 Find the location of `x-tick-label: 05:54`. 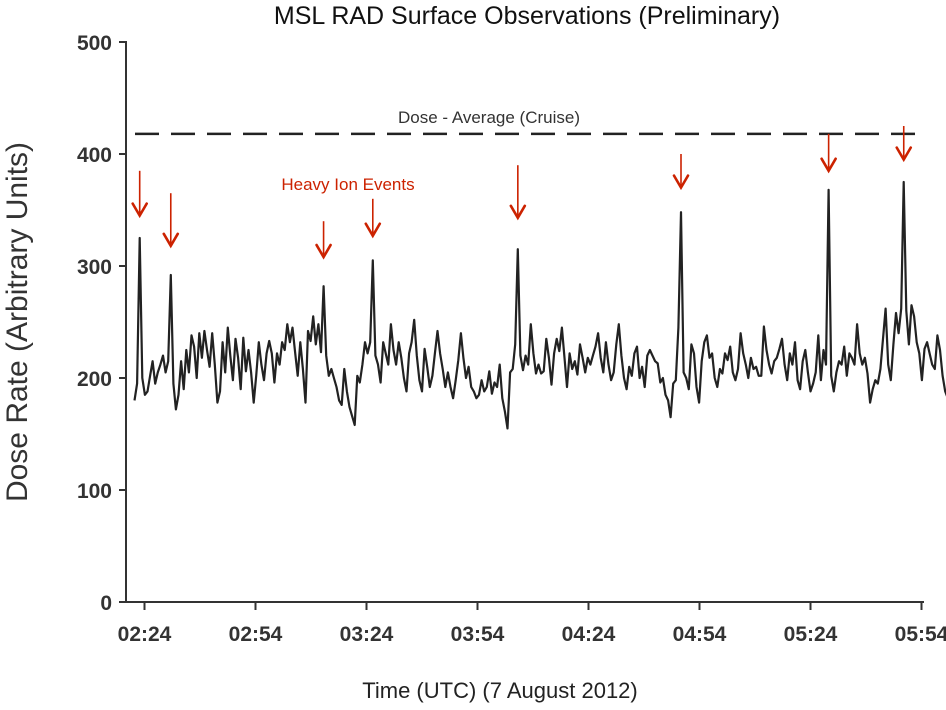

x-tick-label: 05:54 is located at coordinates (920, 634).